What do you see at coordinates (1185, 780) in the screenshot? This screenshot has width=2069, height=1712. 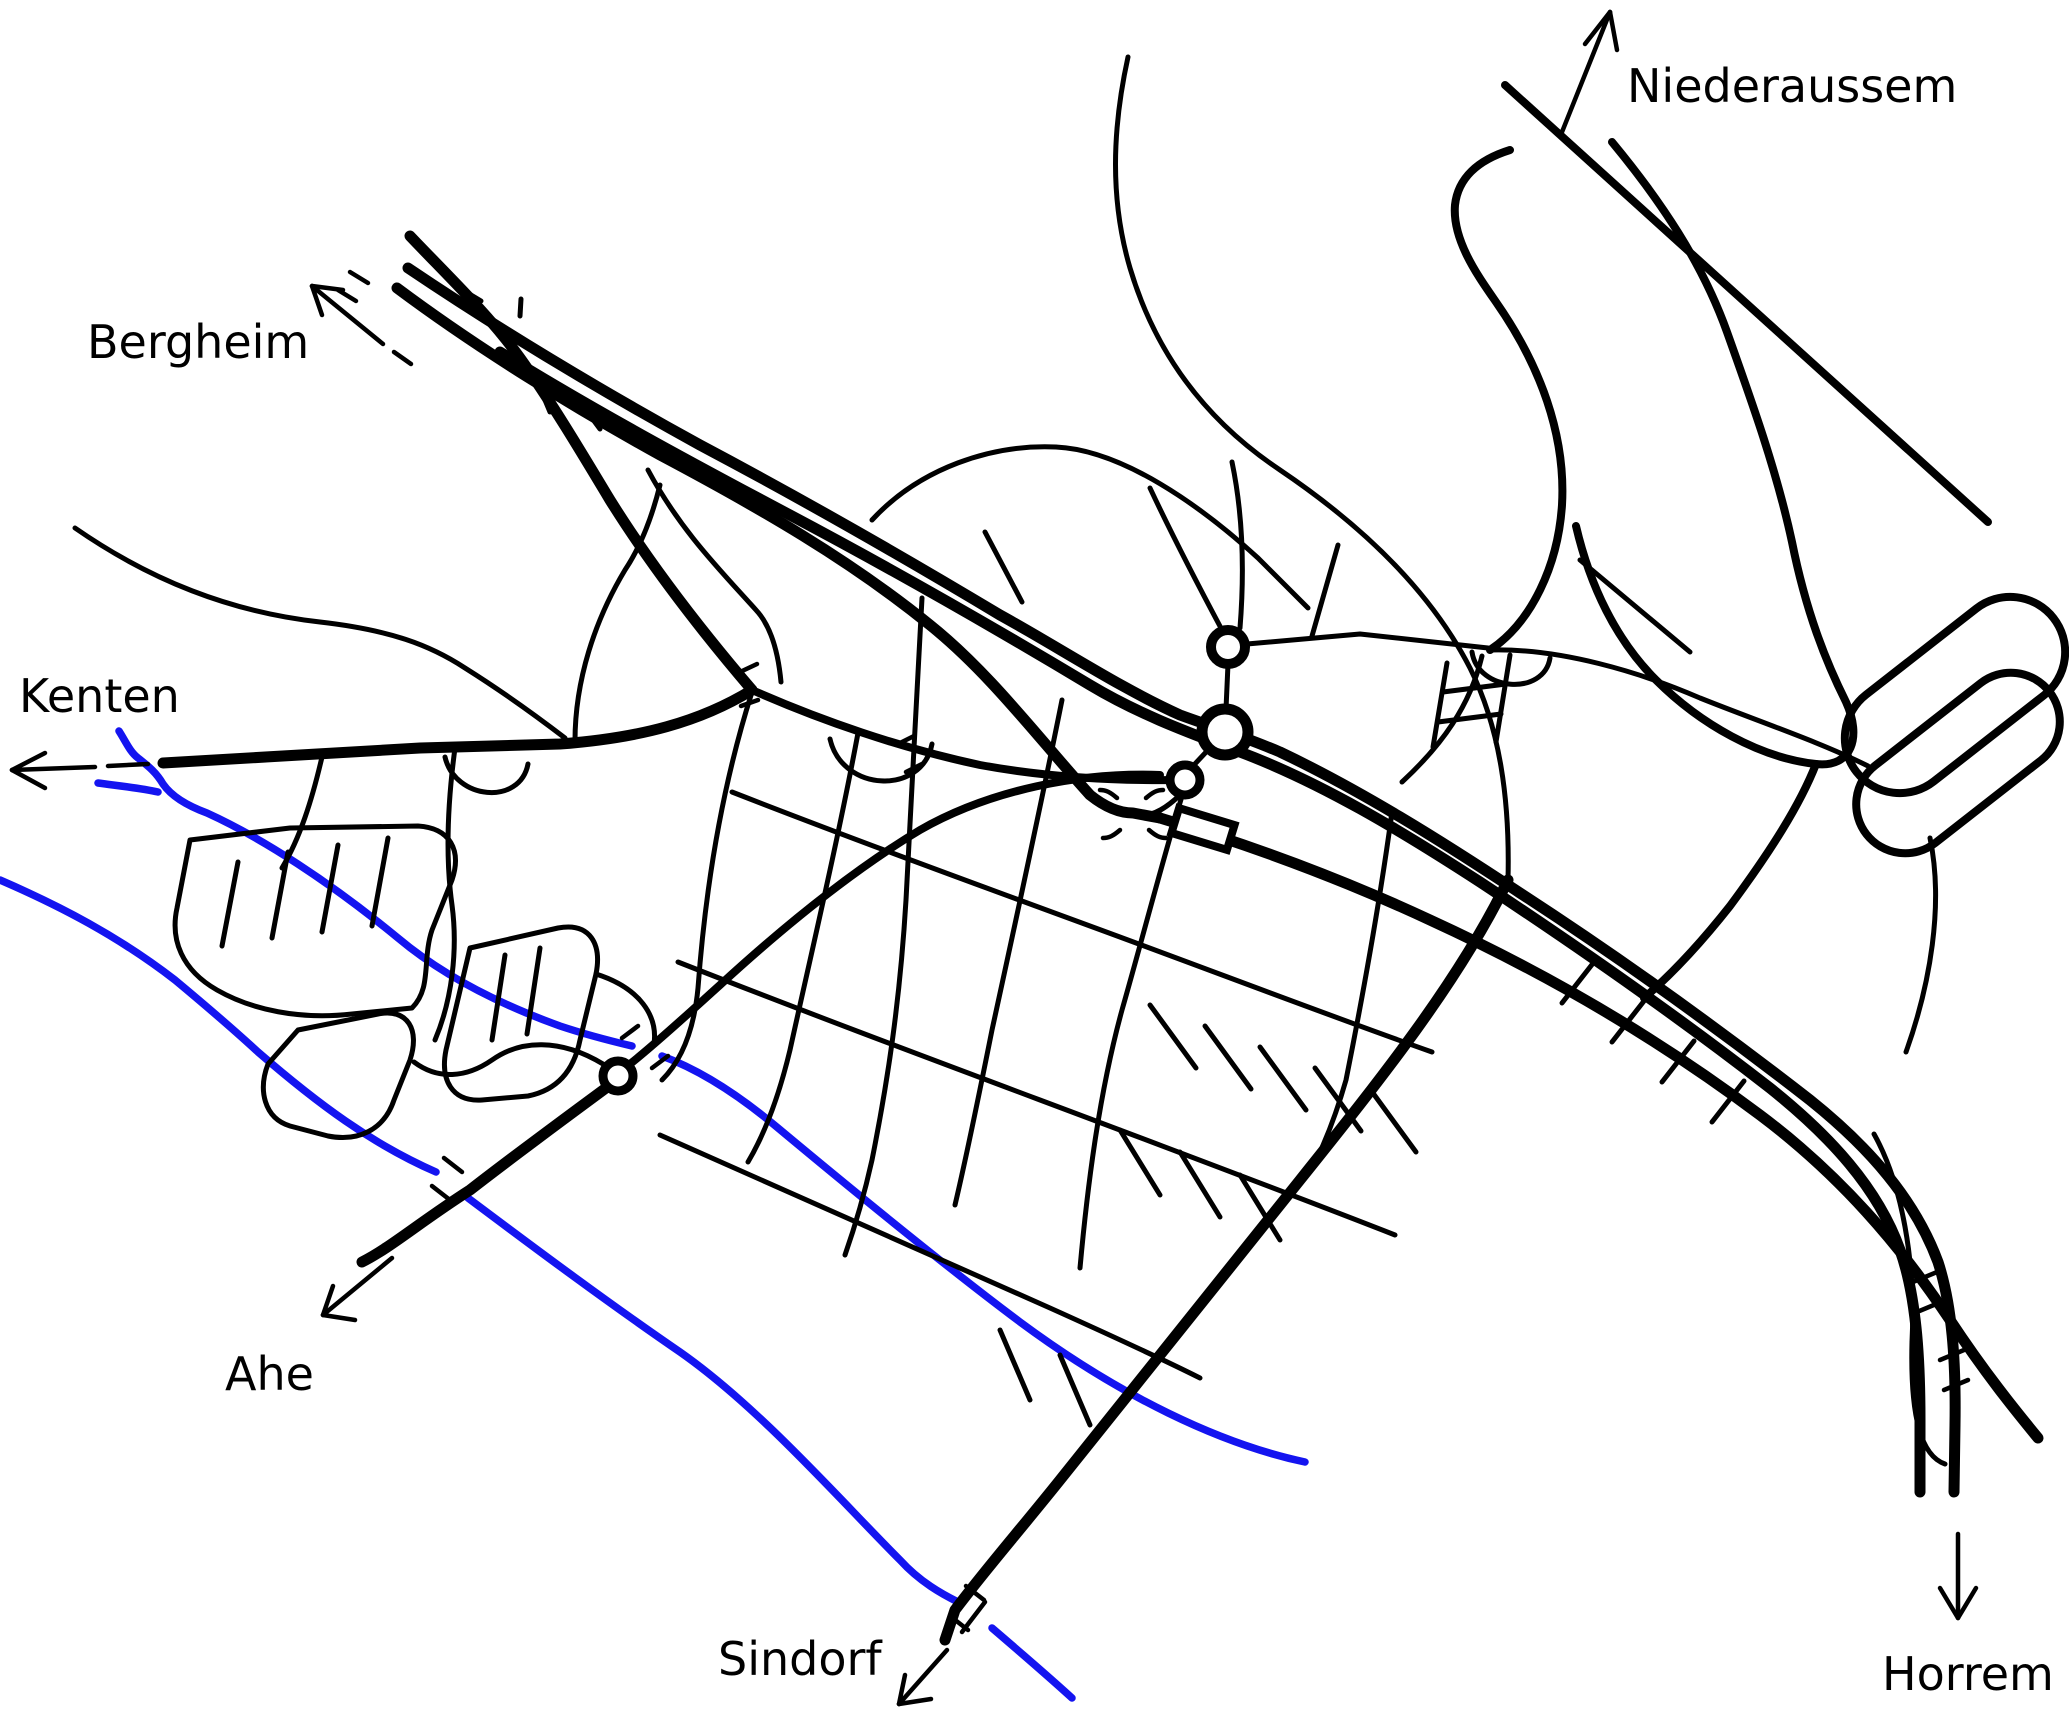 I see `junction-circle-south` at bounding box center [1185, 780].